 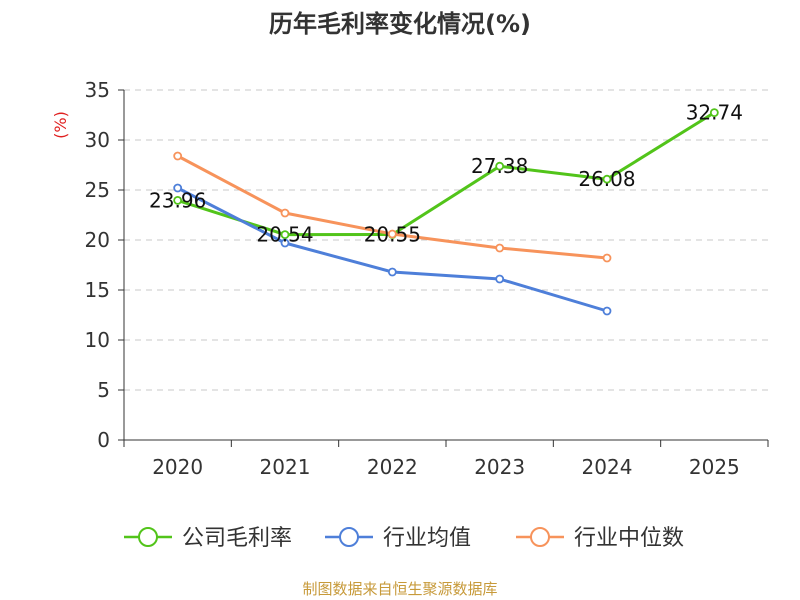 I want to click on data-label-2025: 32.74, so click(x=714, y=113).